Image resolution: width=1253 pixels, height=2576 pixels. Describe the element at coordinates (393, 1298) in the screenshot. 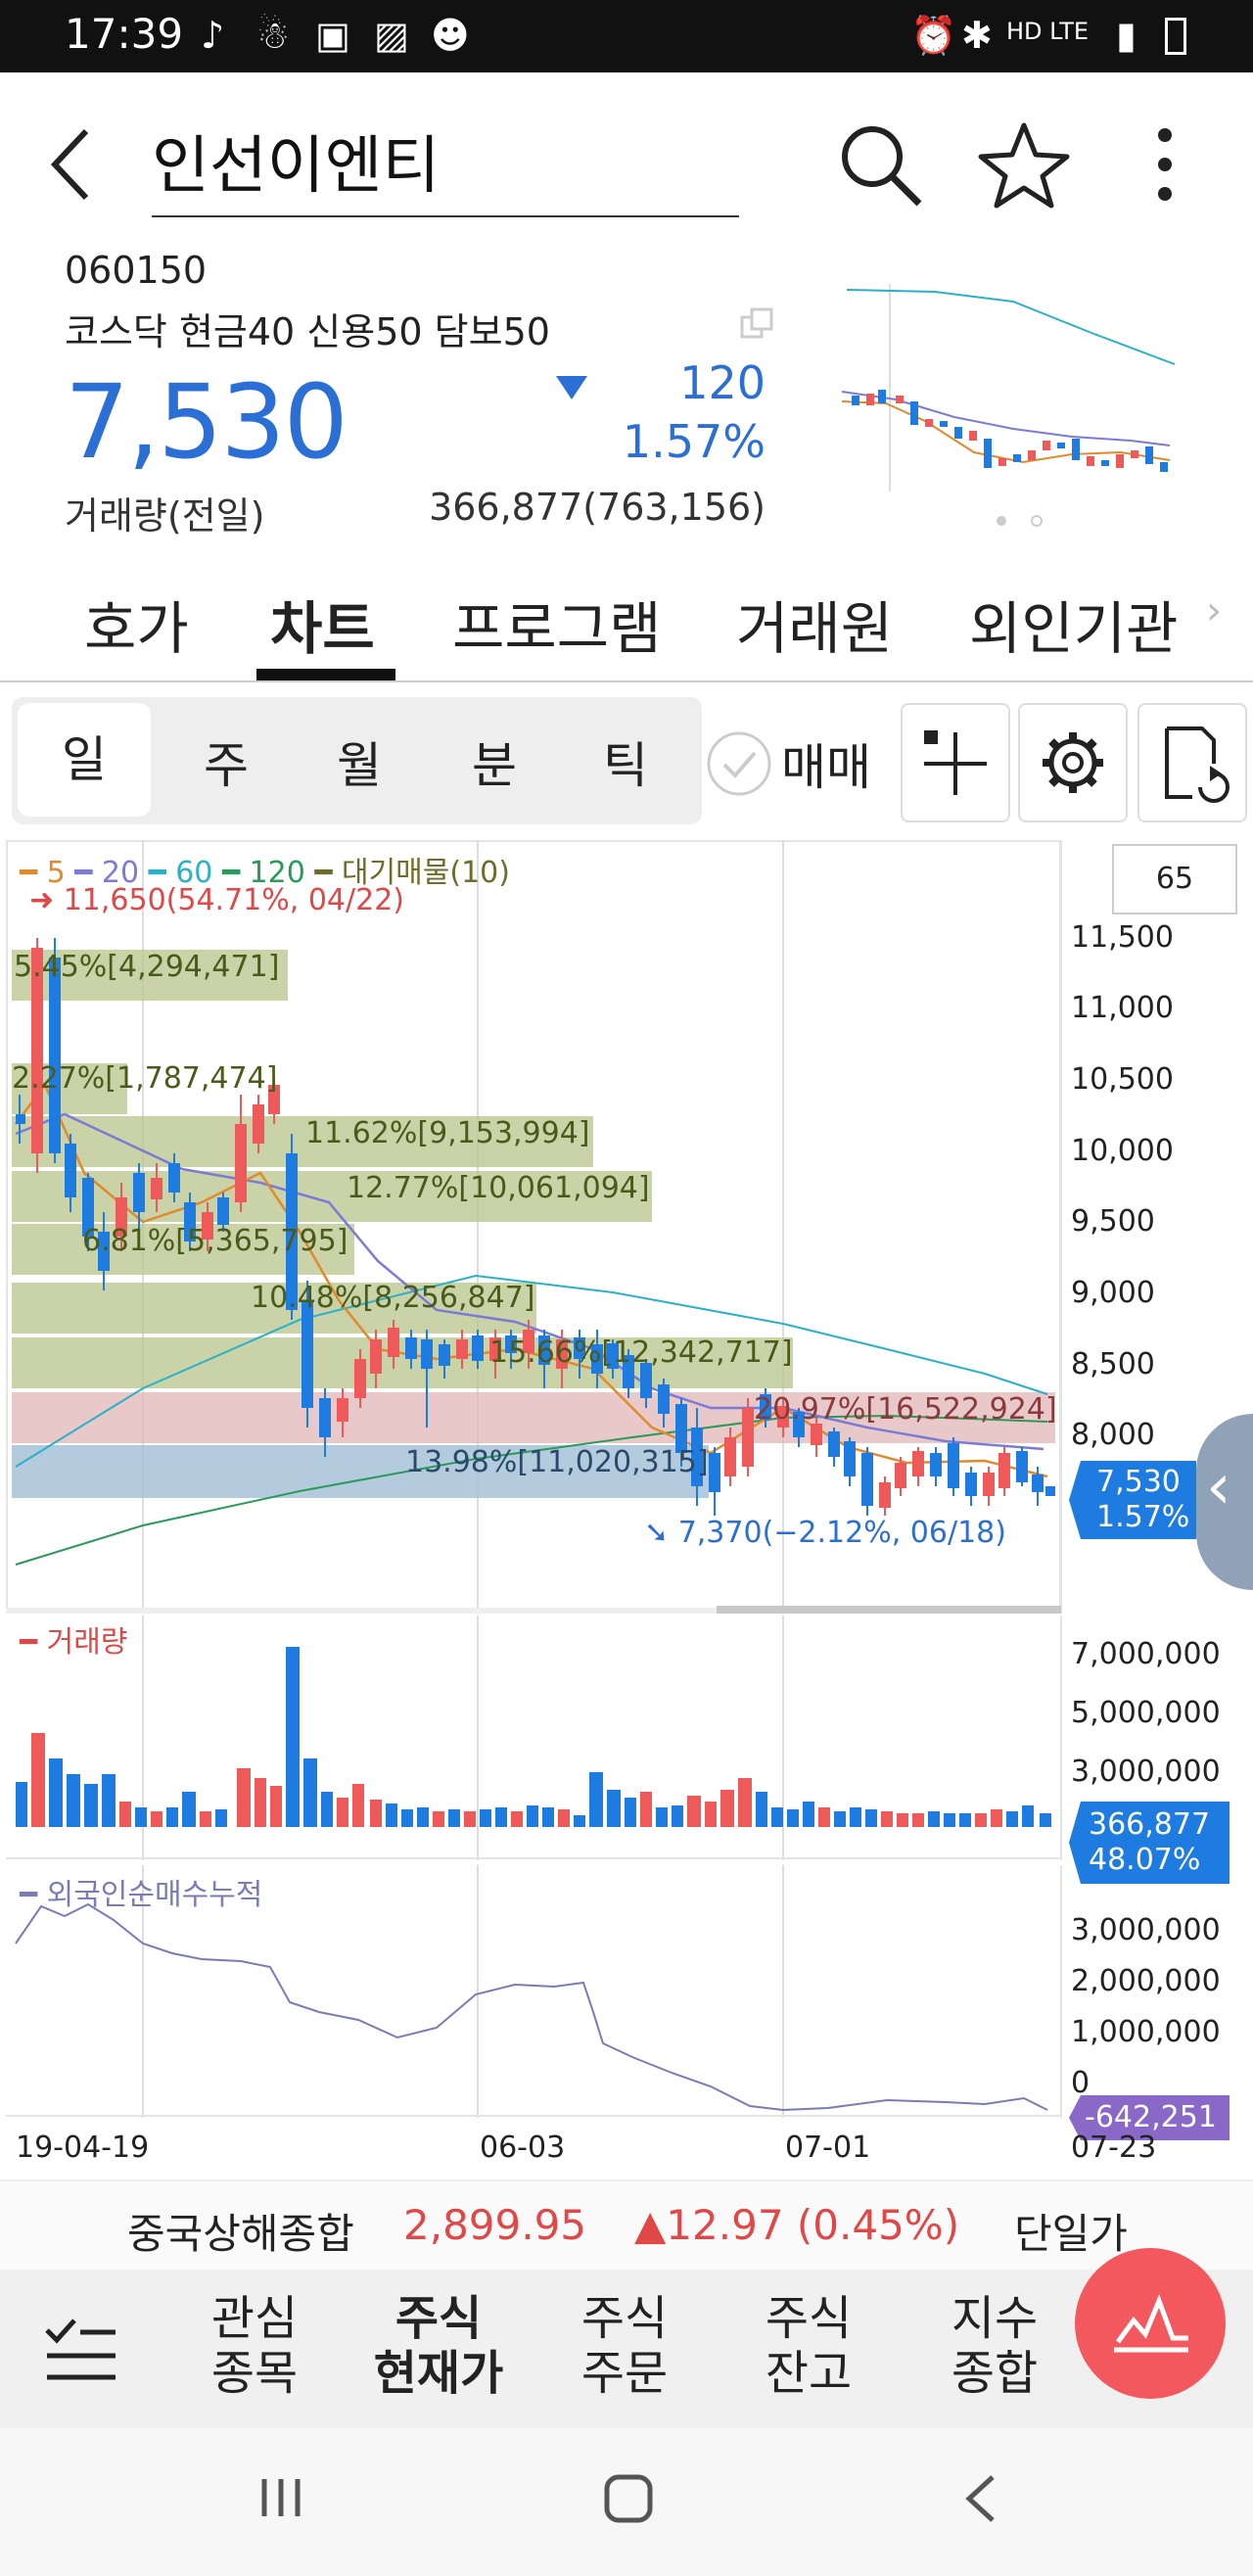

I see `supply-label: 10.48%[8,256,847]` at that location.